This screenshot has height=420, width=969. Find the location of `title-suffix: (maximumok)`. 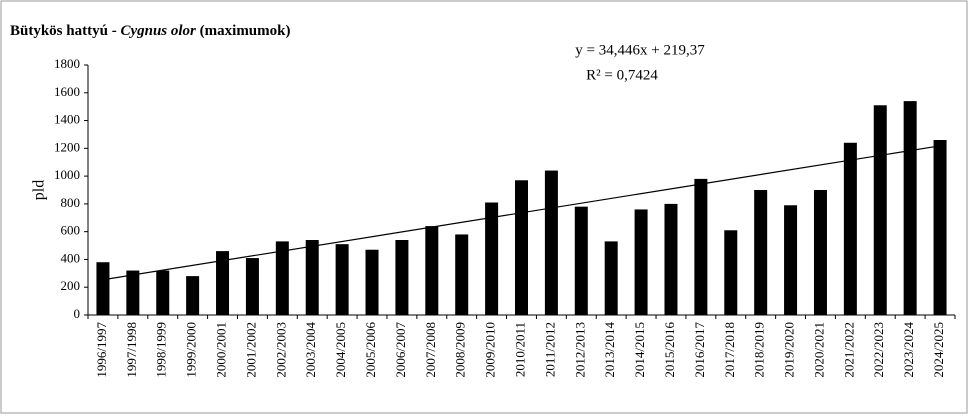

title-suffix: (maximumok) is located at coordinates (243, 31).